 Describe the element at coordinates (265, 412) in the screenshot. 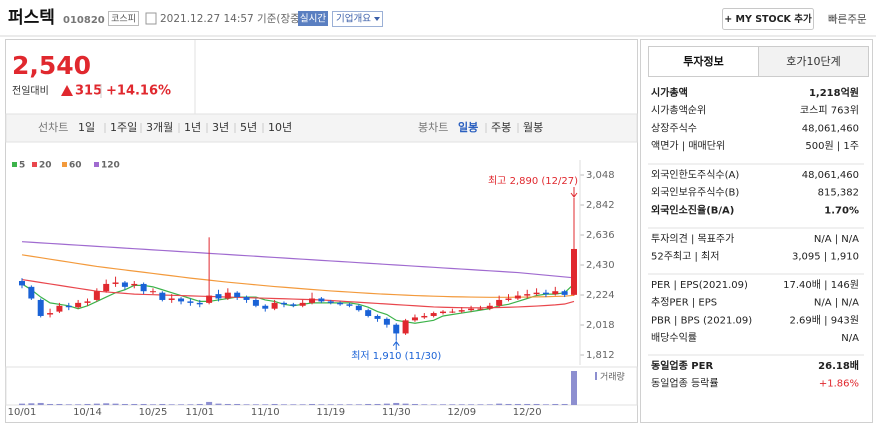

I see `x-tick-label: 11/10` at that location.